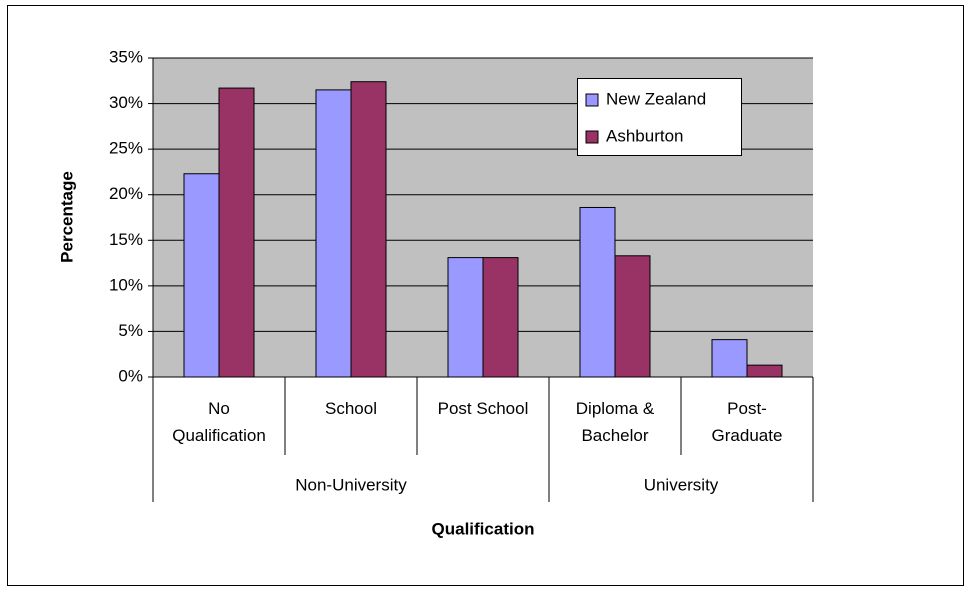 Image resolution: width=971 pixels, height=592 pixels. I want to click on group-label: University, so click(681, 484).